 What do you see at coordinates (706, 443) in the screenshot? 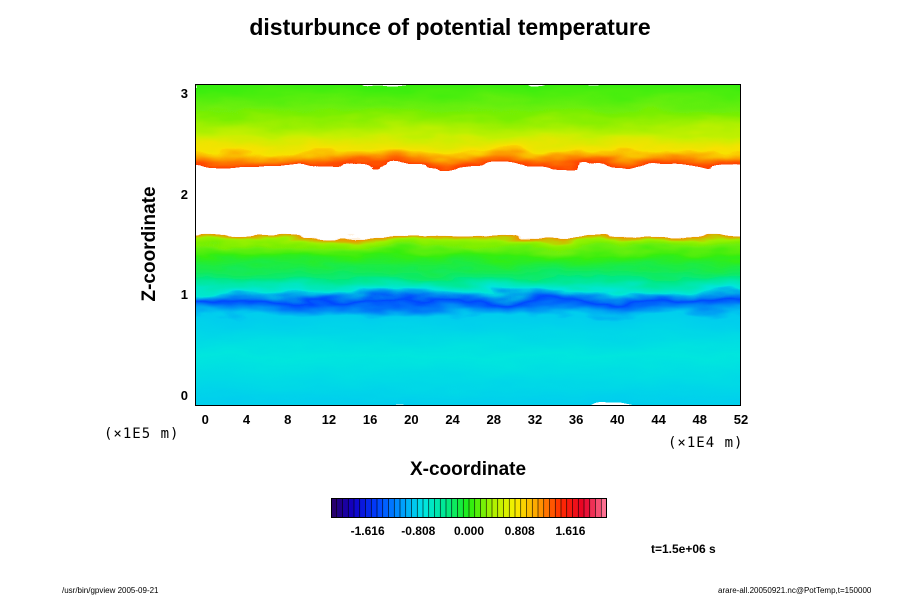
I see `x-scale-label: (×1E4 m)` at bounding box center [706, 443].